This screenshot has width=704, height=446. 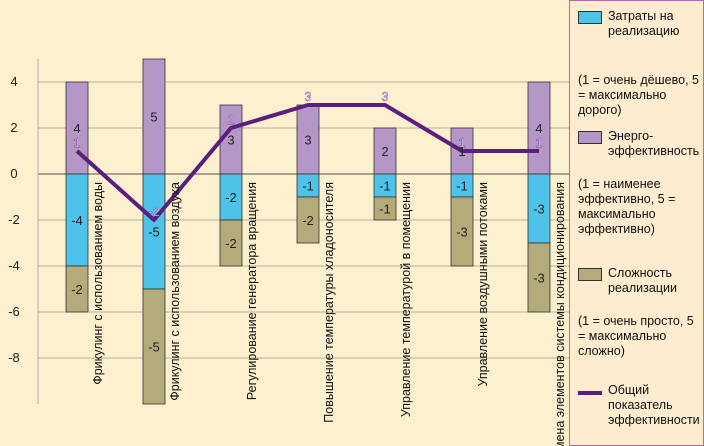 What do you see at coordinates (252, 291) in the screenshot?
I see `category-label: Регулирование генератора вращения` at bounding box center [252, 291].